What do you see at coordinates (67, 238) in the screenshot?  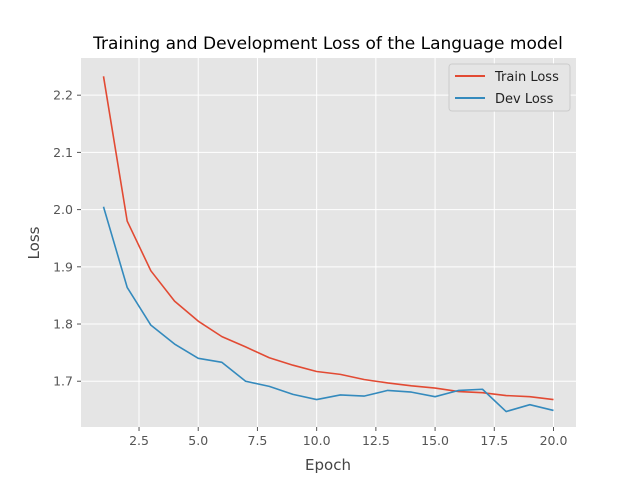 I see `y-axis-ticks: 1.7 1.8 1.9 2.0 2.1 2.2` at bounding box center [67, 238].